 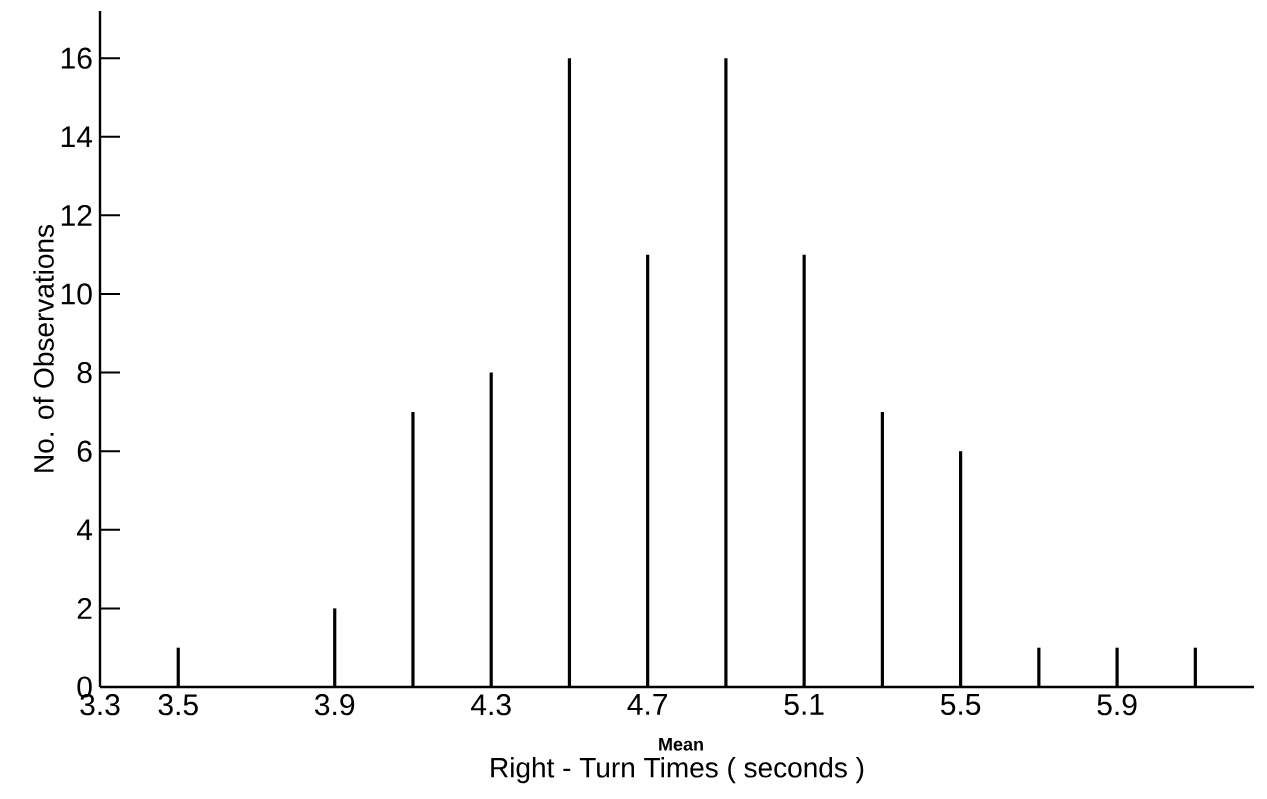 I want to click on y-tick-label: 12, so click(x=76, y=215).